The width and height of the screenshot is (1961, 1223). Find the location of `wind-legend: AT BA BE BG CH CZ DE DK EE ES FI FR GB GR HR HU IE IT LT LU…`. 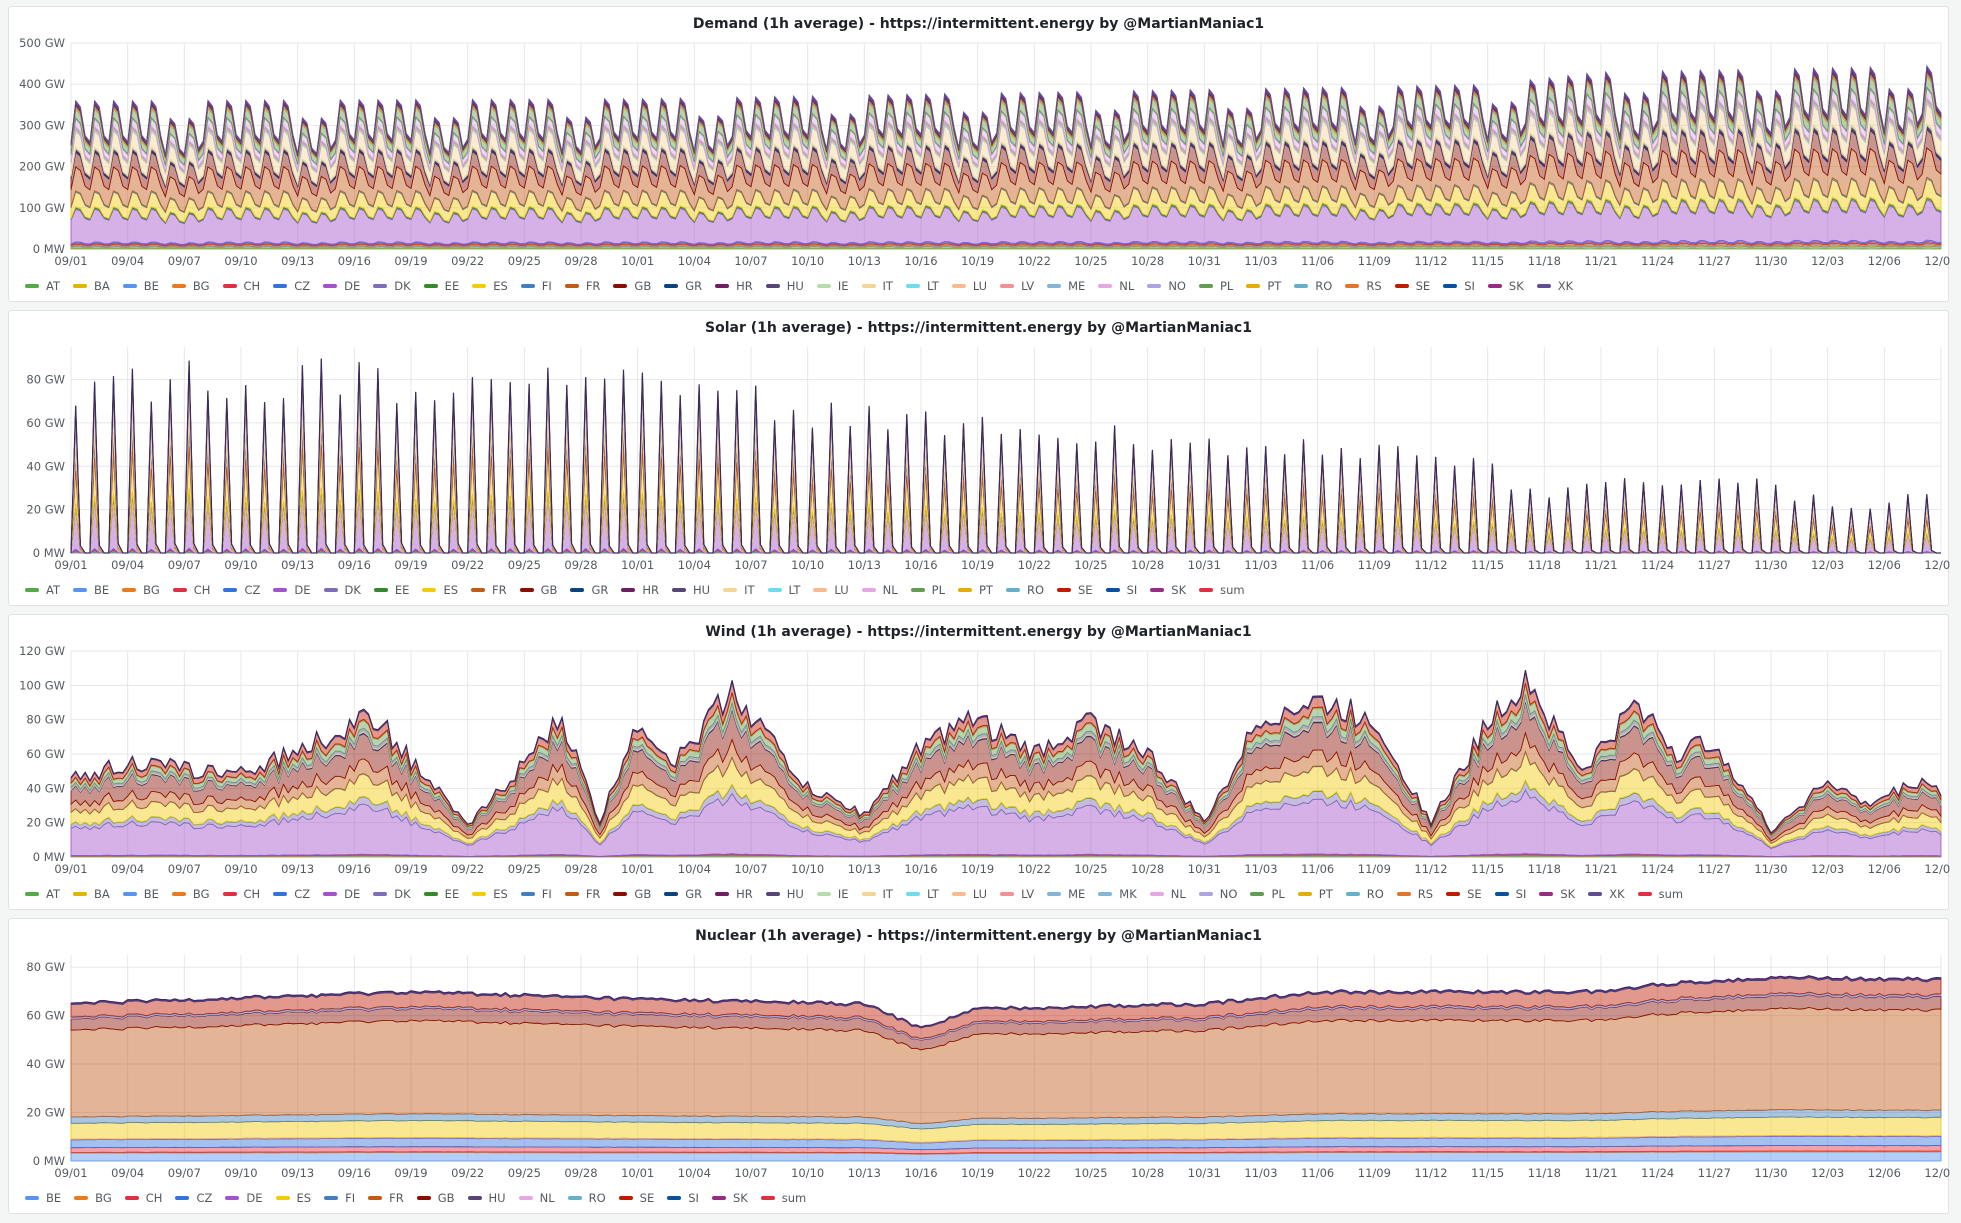

wind-legend: AT BA BE BG CH CZ DE DK EE ES FI FR GB GR HR HU IE IT LT LU… is located at coordinates (978, 894).